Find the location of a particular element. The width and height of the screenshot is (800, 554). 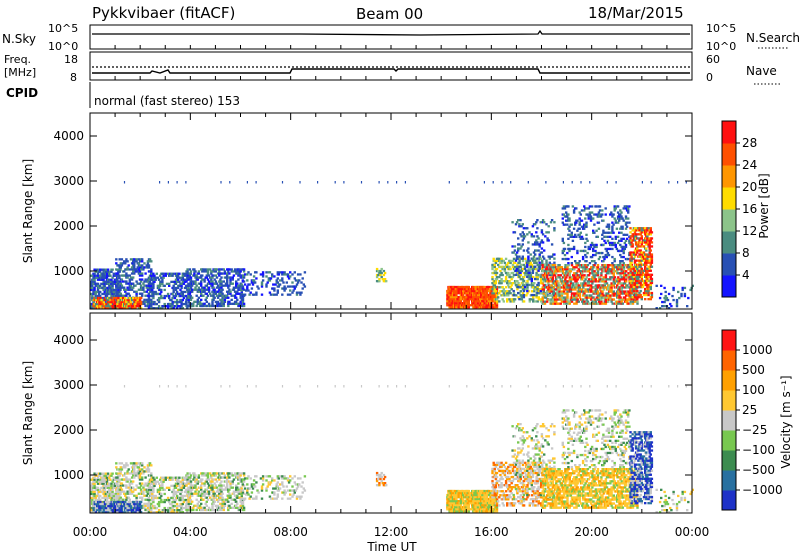

power-colorbar-label: Power [dB] is located at coordinates (764, 205).